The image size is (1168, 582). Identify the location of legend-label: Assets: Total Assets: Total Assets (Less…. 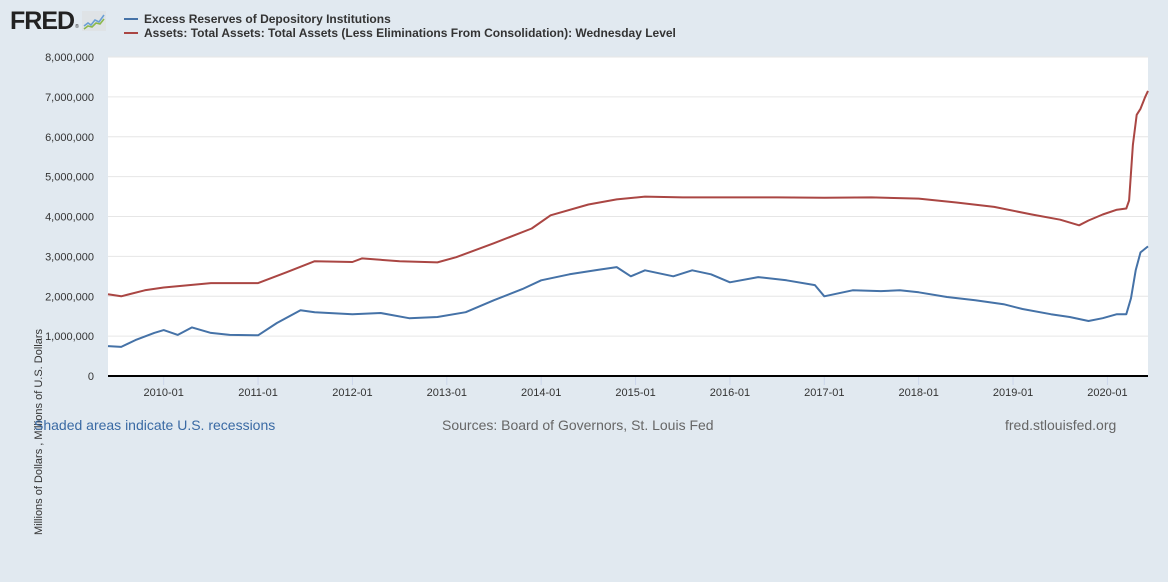
(410, 33).